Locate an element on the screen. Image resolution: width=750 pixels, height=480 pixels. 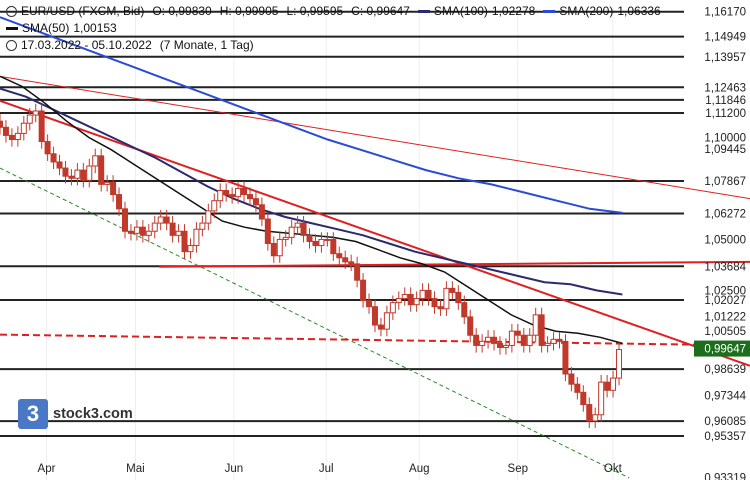
y-tick-label: 0,98639 is located at coordinates (725, 370).